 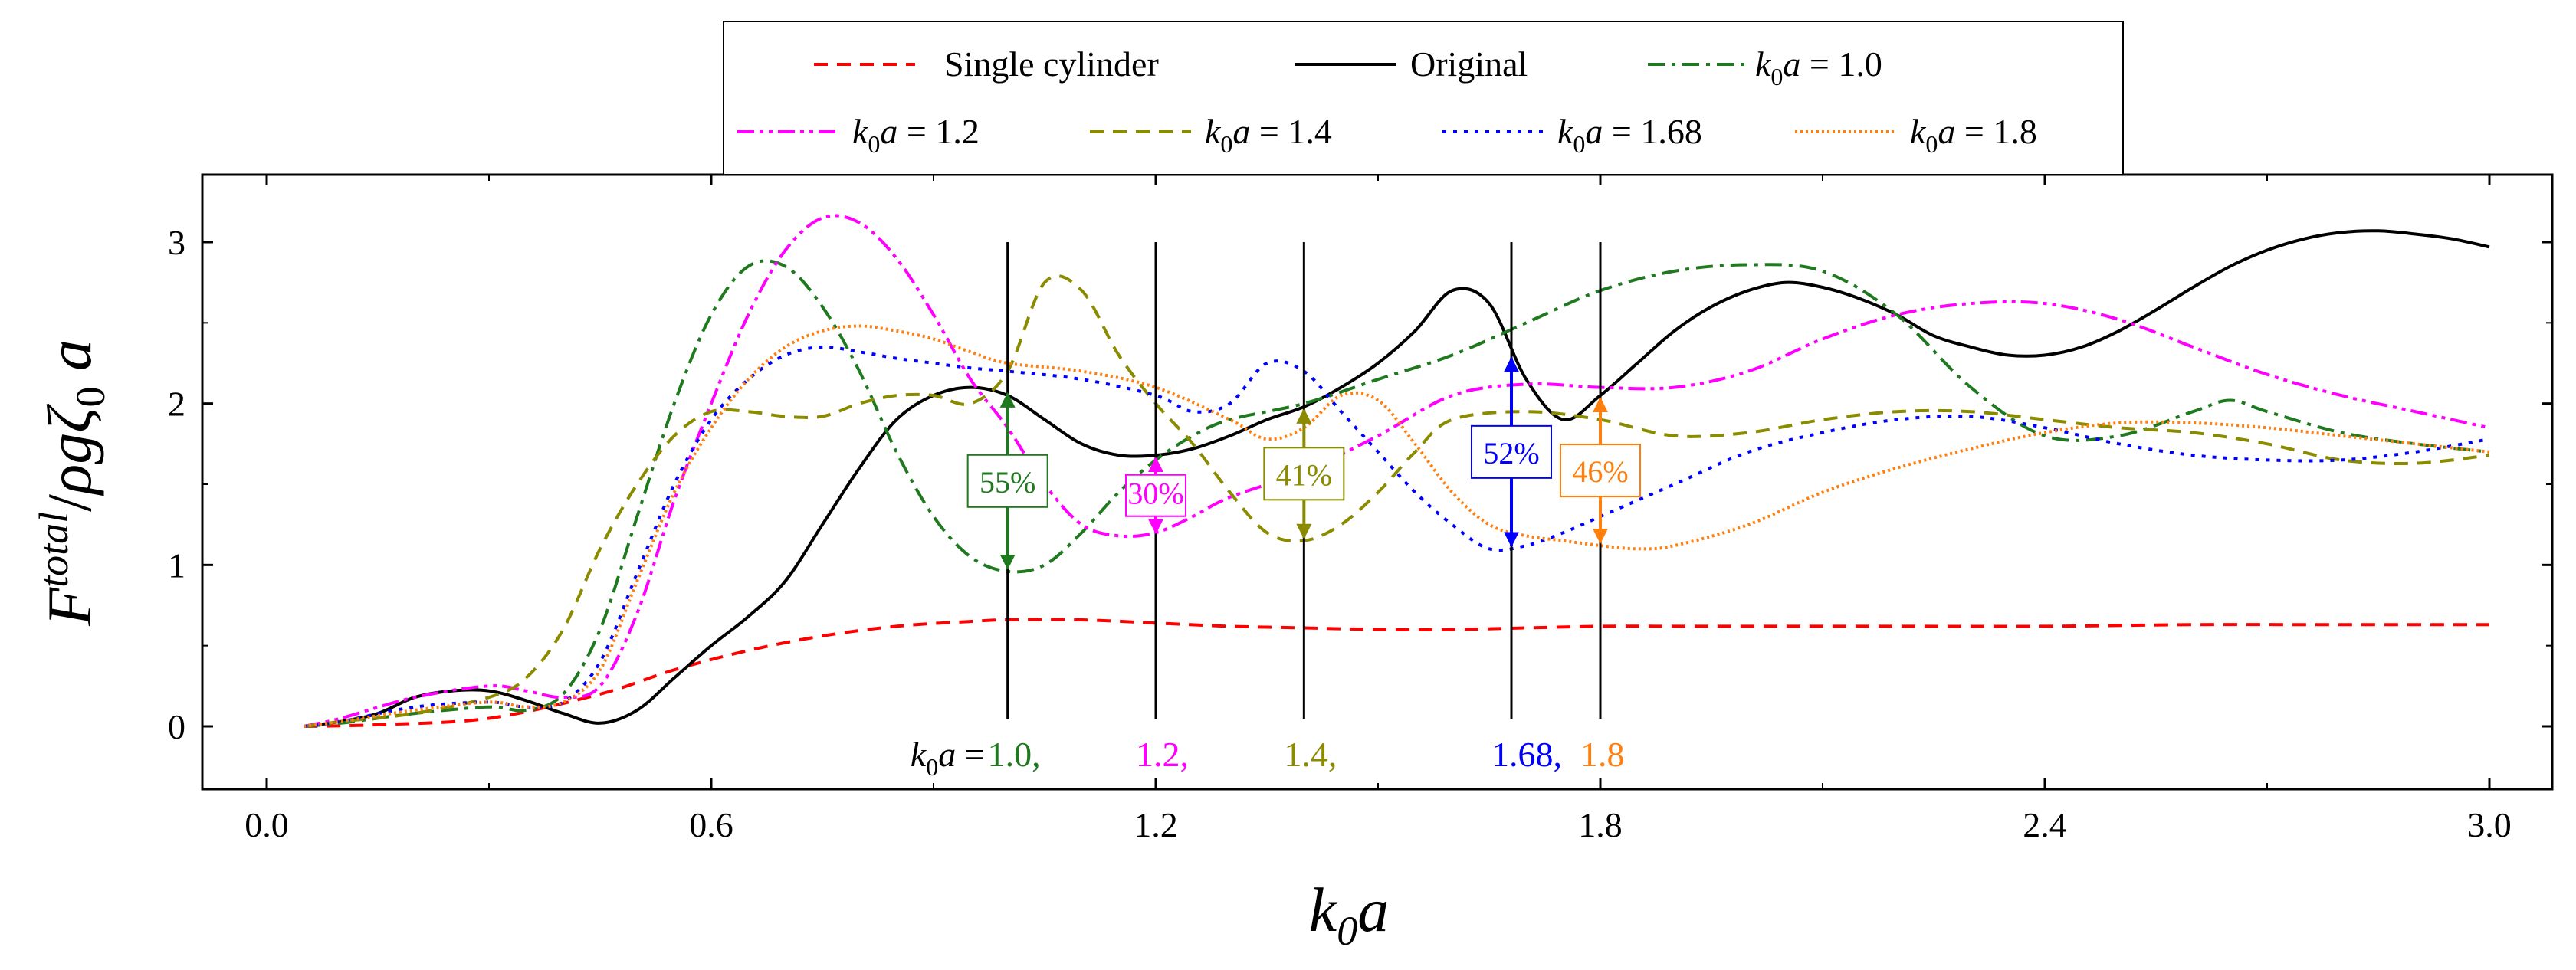 I want to click on reduction-label: 46%, so click(x=1600, y=472).